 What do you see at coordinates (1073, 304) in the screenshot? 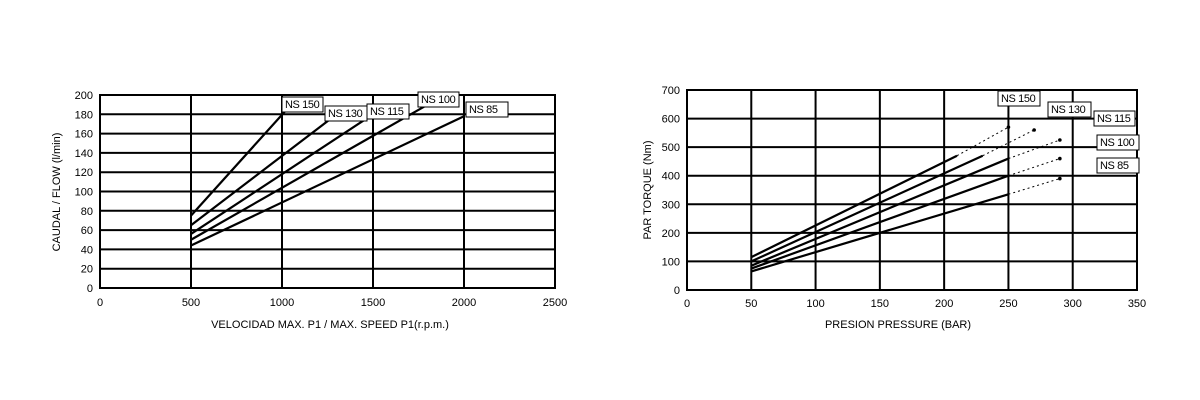
I see `x-tick-label: 300` at bounding box center [1073, 304].